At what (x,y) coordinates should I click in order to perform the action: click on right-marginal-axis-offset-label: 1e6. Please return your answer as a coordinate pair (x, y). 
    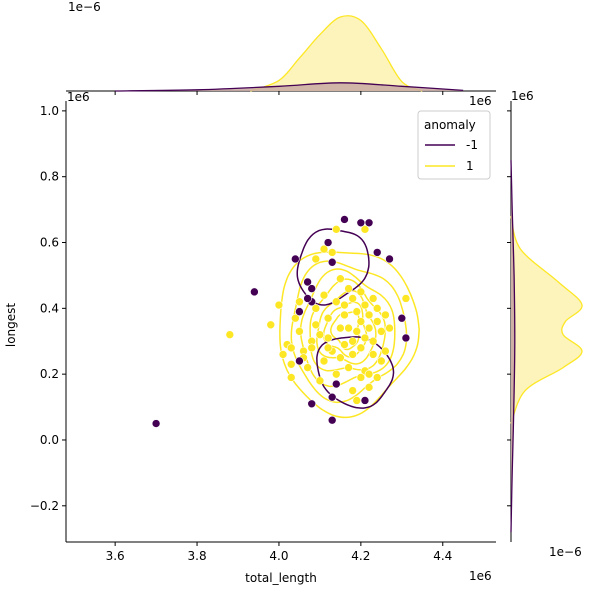
    Looking at the image, I should click on (522, 96).